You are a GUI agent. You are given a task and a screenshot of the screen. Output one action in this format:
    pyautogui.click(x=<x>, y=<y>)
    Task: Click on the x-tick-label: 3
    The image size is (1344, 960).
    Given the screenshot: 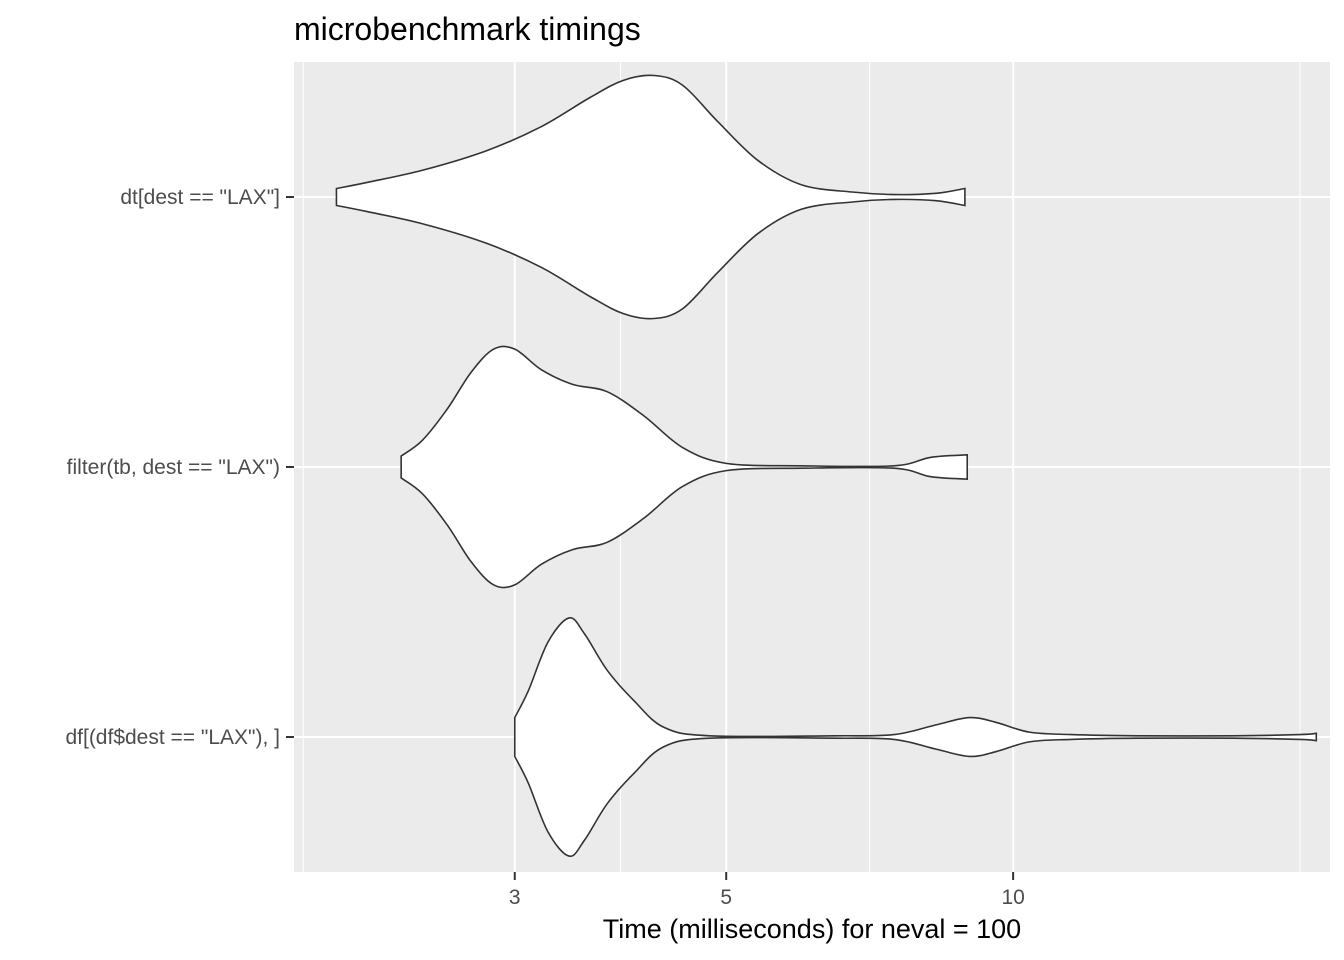 What is the action you would take?
    pyautogui.click(x=515, y=897)
    